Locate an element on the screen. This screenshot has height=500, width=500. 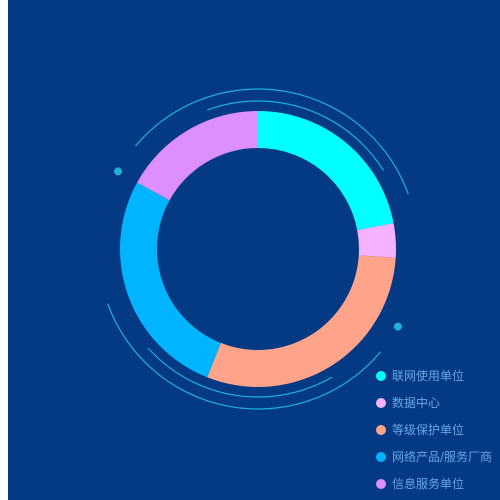
inner-arc-top is located at coordinates (296, 135).